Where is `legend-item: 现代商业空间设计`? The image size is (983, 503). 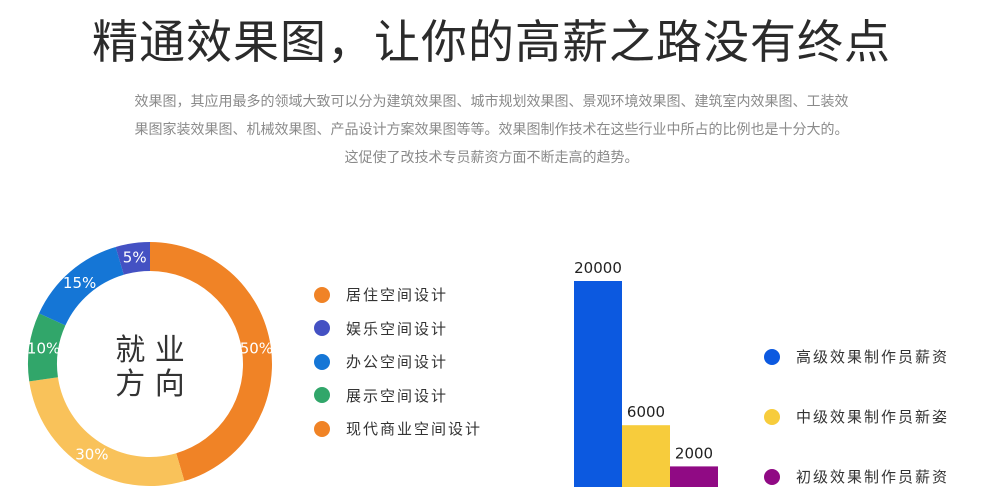
legend-item: 现代商业空间设计 is located at coordinates (398, 428).